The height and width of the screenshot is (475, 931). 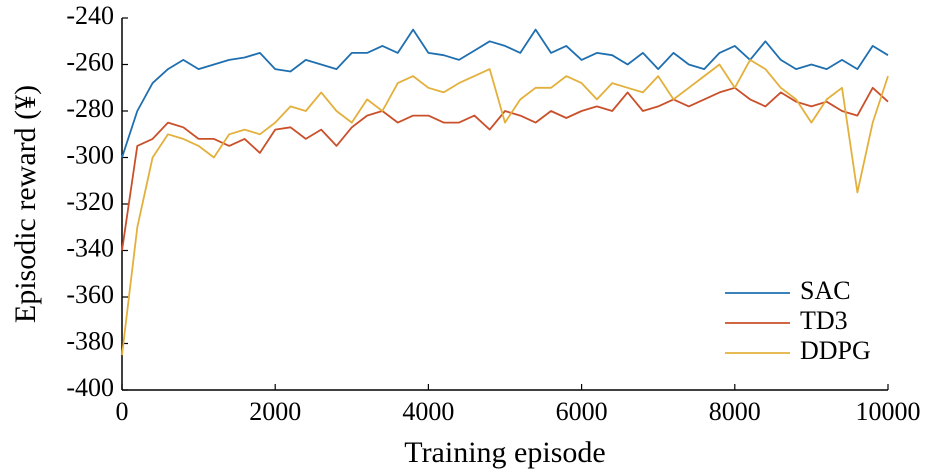 I want to click on x-tick-label: 10000, so click(x=888, y=411).